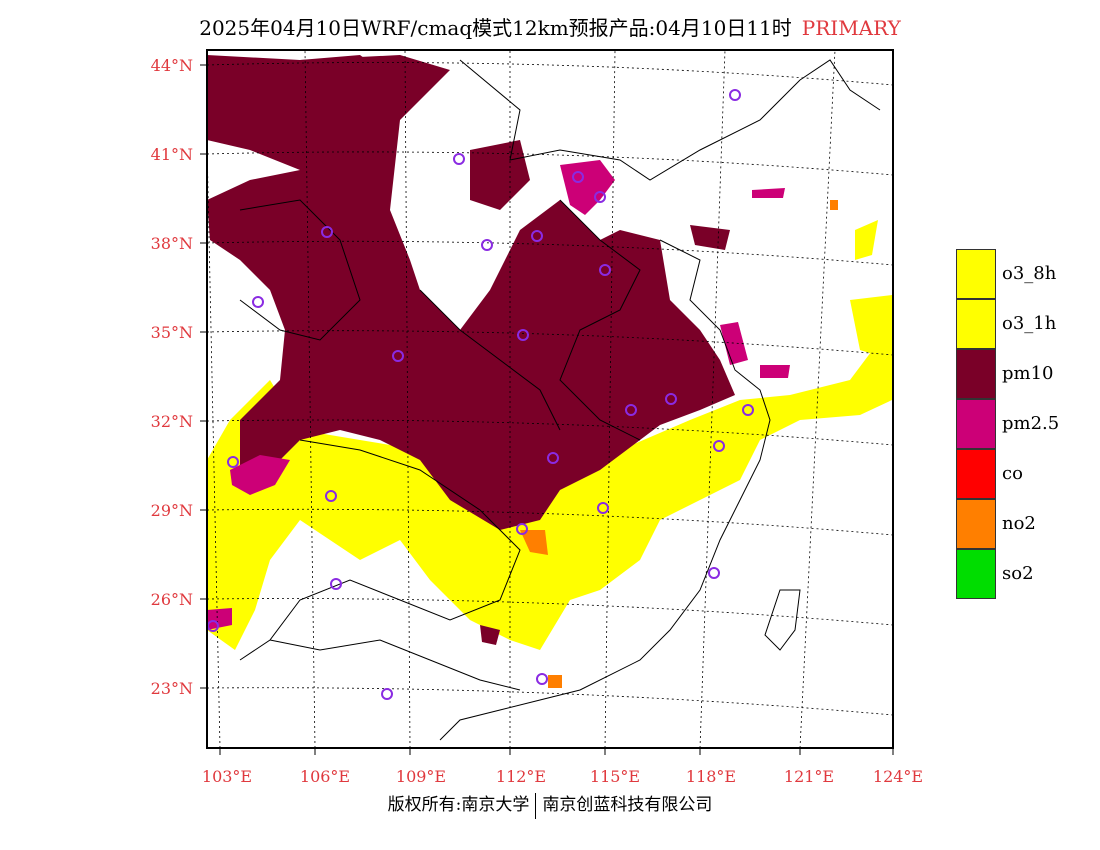  Describe the element at coordinates (495, 28) in the screenshot. I see `title-main: 2025年04月10日WRF/cmaq模式12km预报产品:04月10日11时` at that location.